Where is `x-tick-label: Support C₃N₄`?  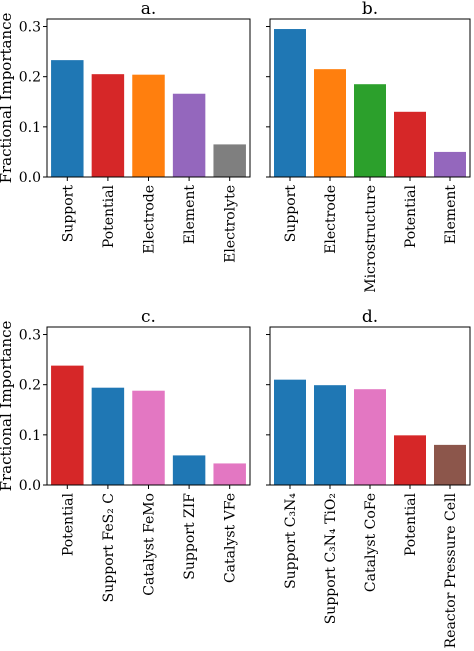
x-tick-label: Support C₃N₄ is located at coordinates (291, 541).